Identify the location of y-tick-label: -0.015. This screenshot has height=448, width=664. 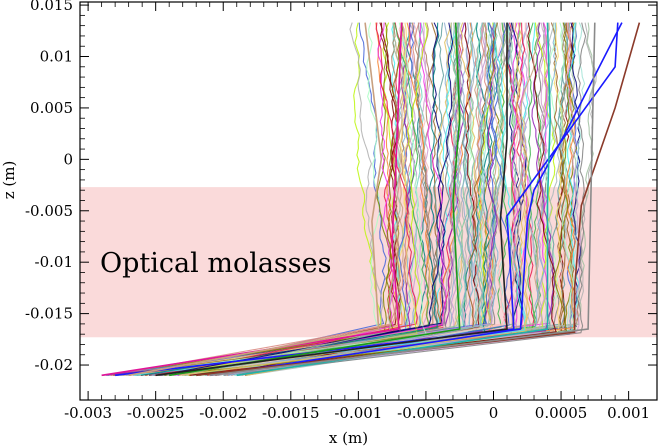
(49, 314).